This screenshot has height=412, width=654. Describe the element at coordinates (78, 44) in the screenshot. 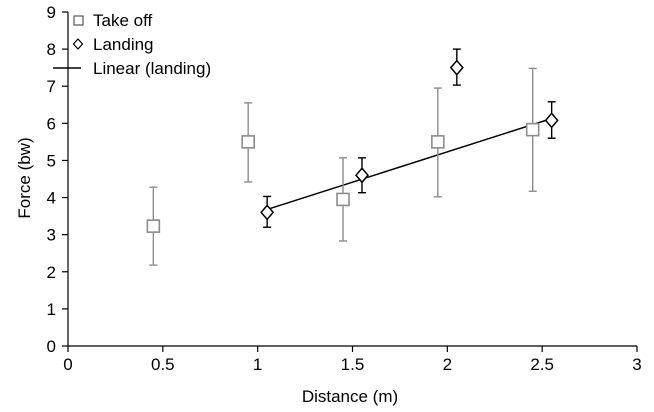

I see `legend-diamond-icon` at that location.